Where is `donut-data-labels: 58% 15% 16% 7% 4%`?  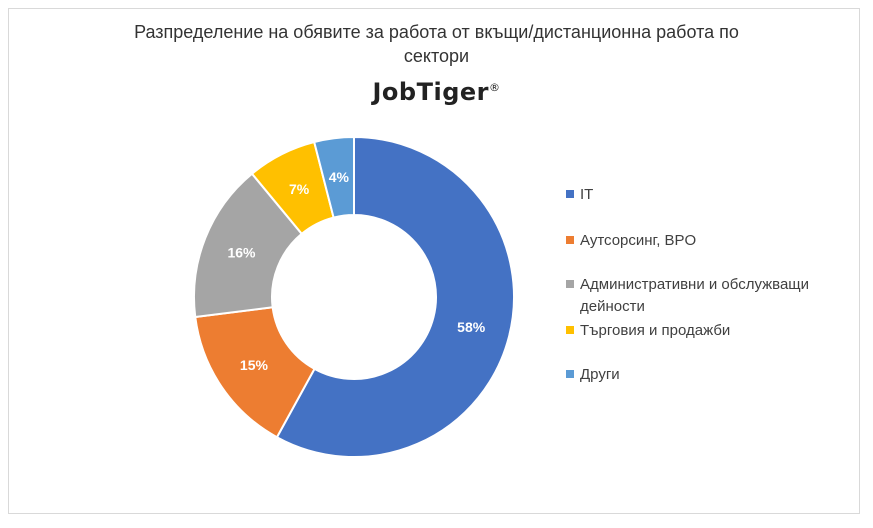 donut-data-labels: 58% 15% 16% 7% 4% is located at coordinates (356, 271).